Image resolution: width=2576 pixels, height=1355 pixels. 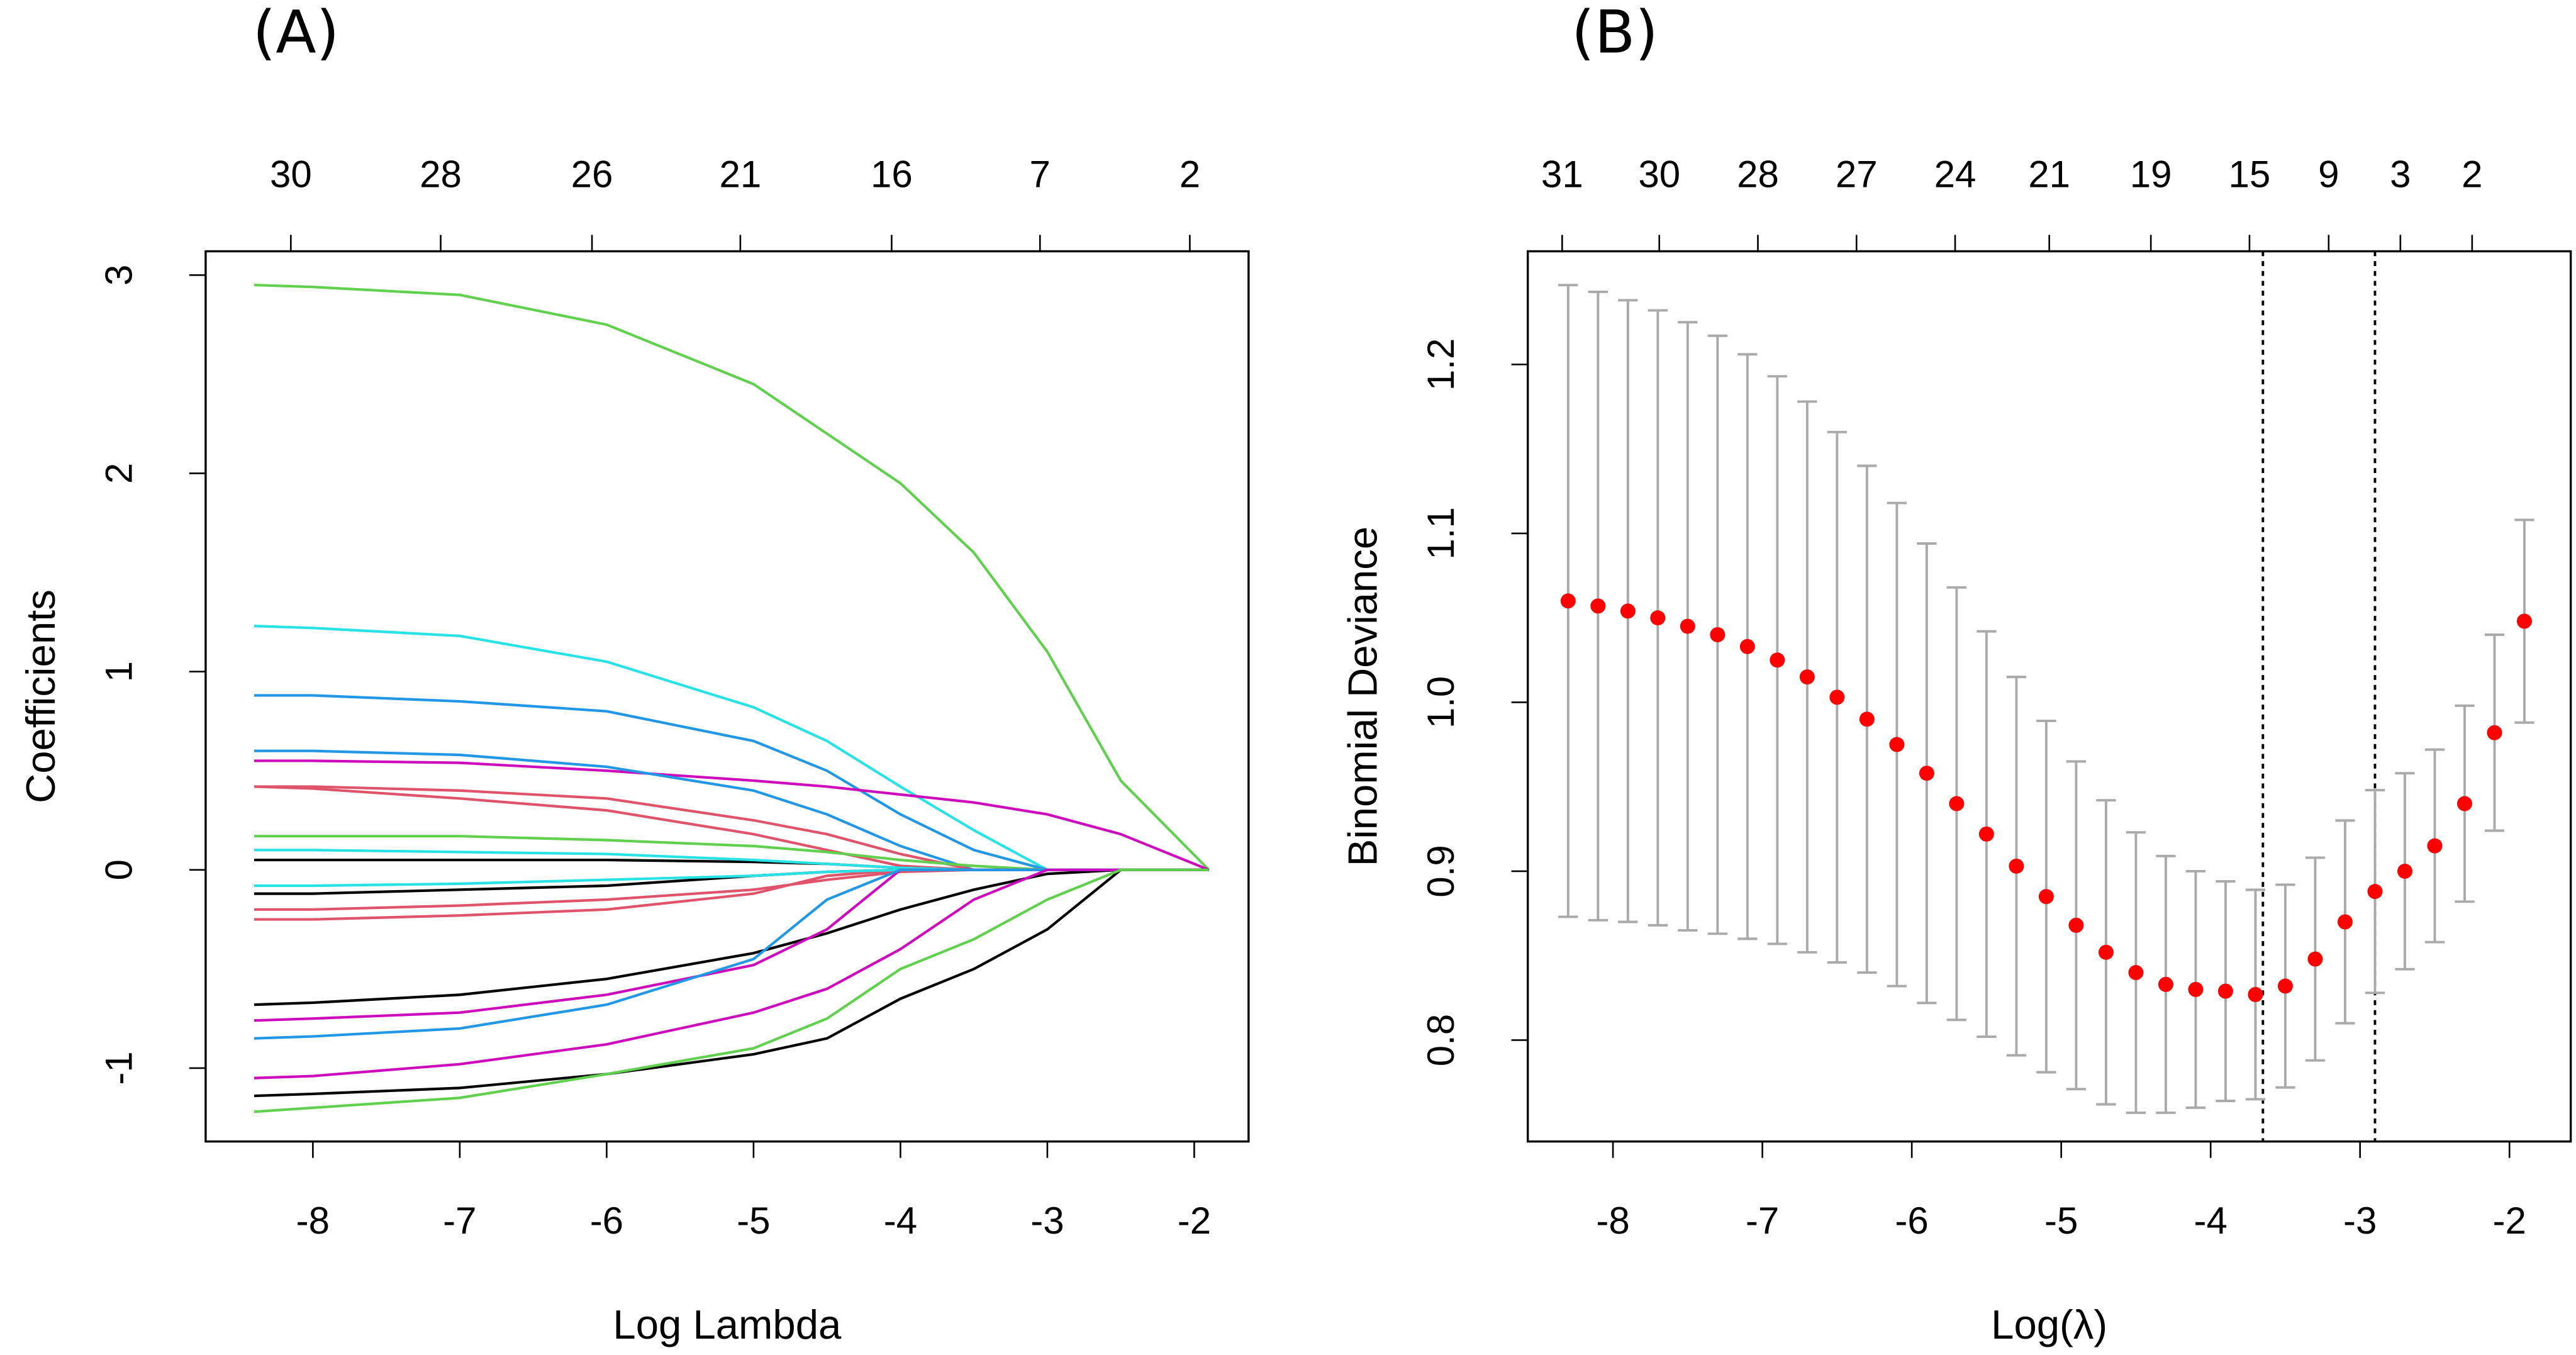 I want to click on y-tick-label: 0.8, so click(x=1441, y=1040).